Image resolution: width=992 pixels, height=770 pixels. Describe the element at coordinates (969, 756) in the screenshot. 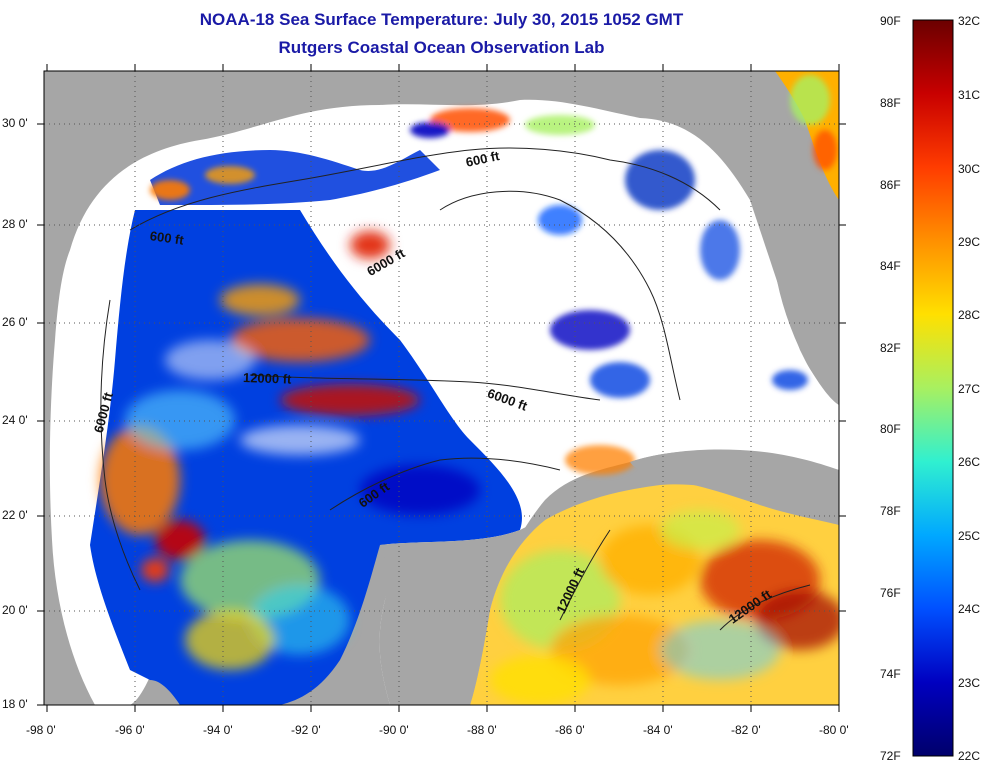

I see `colorbar-c-label: 22C` at that location.